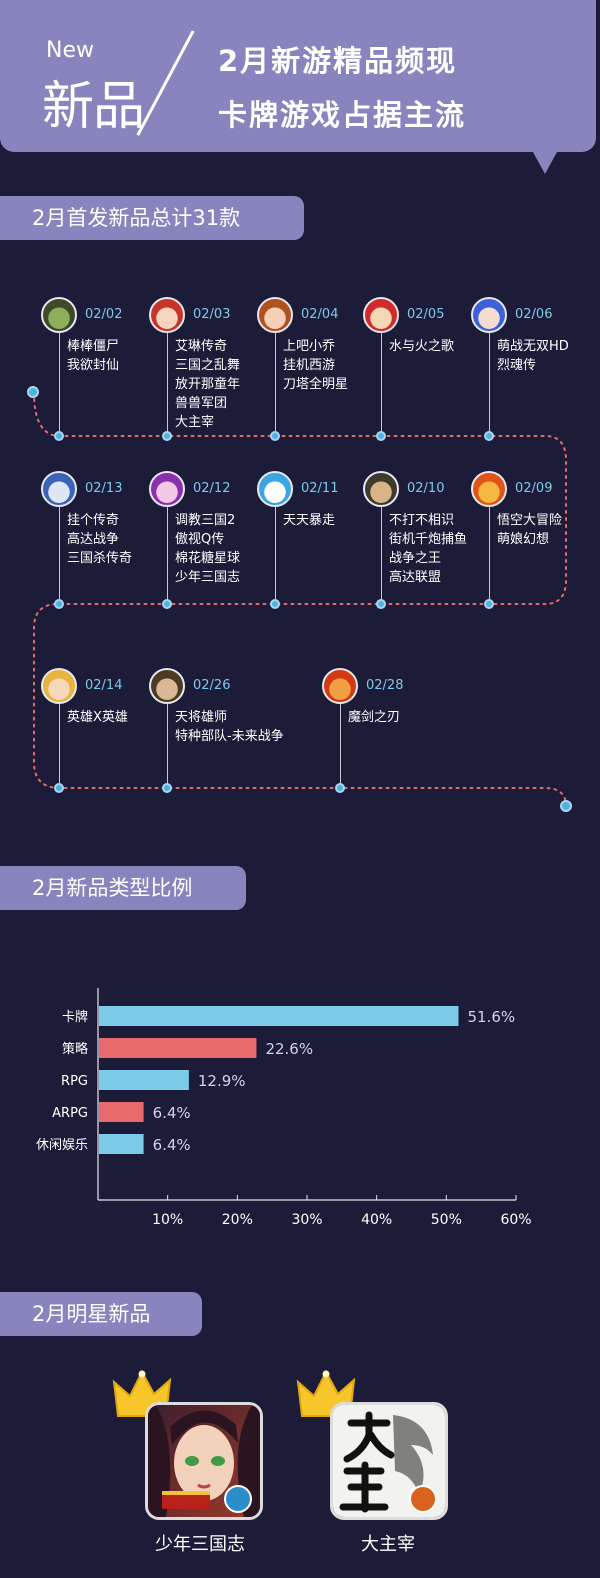 The image size is (600, 1578). What do you see at coordinates (62, 1145) in the screenshot?
I see `chart-category-label: 休闲娱乐` at bounding box center [62, 1145].